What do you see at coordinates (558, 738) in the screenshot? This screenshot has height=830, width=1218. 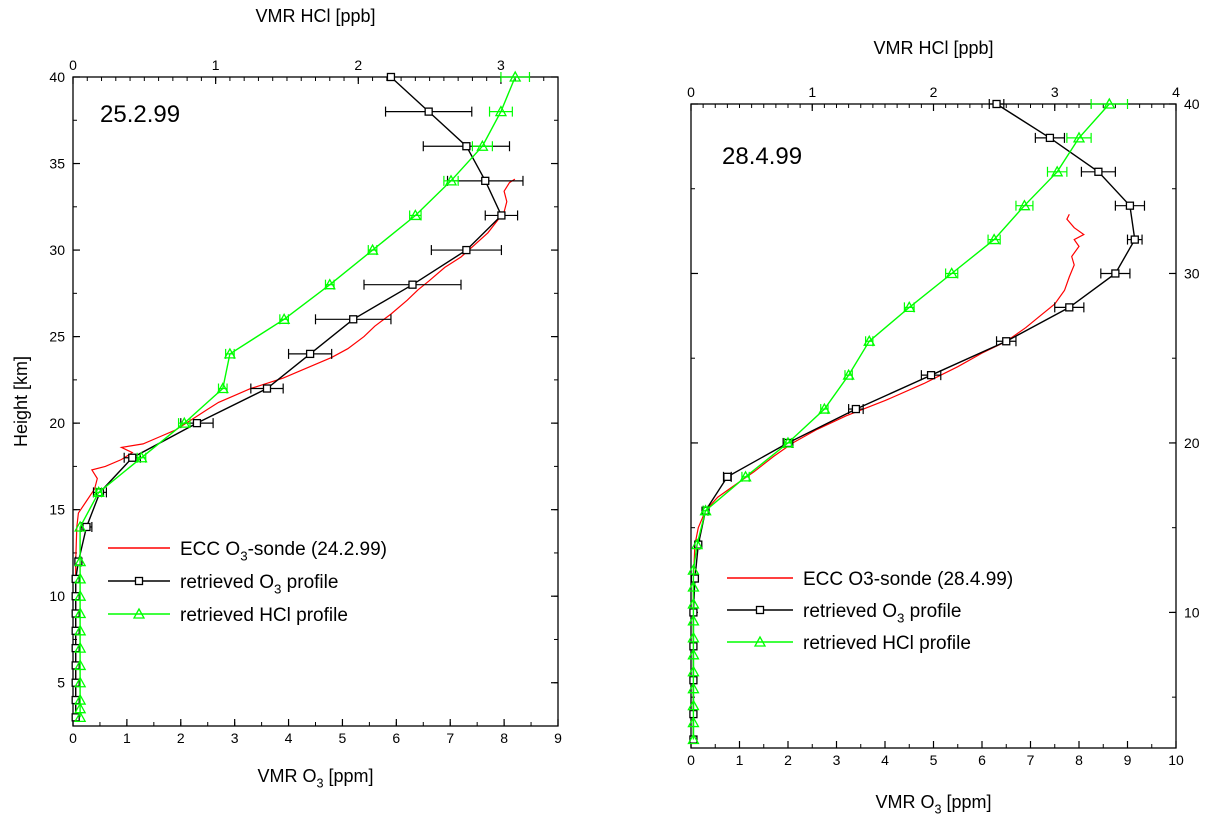 I see `x-bottom-tick-label: 9` at bounding box center [558, 738].